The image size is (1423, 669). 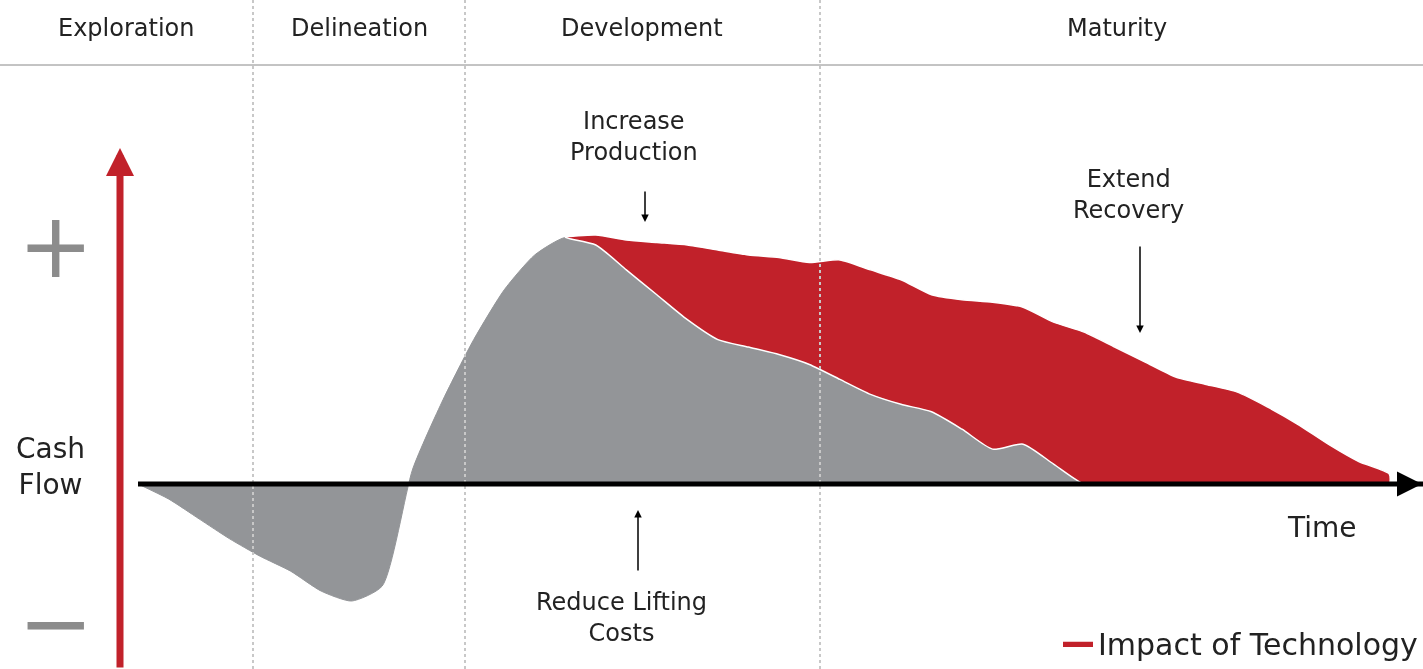 What do you see at coordinates (621, 618) in the screenshot?
I see `annotation: Reduce Lifting Costs` at bounding box center [621, 618].